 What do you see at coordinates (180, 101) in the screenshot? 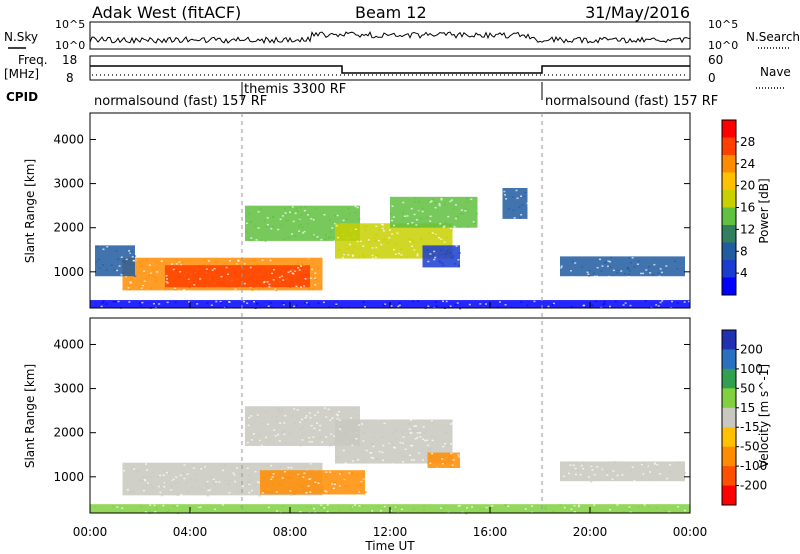
I see `cpid-mode-1: normalsound (fast) 157 RF` at bounding box center [180, 101].